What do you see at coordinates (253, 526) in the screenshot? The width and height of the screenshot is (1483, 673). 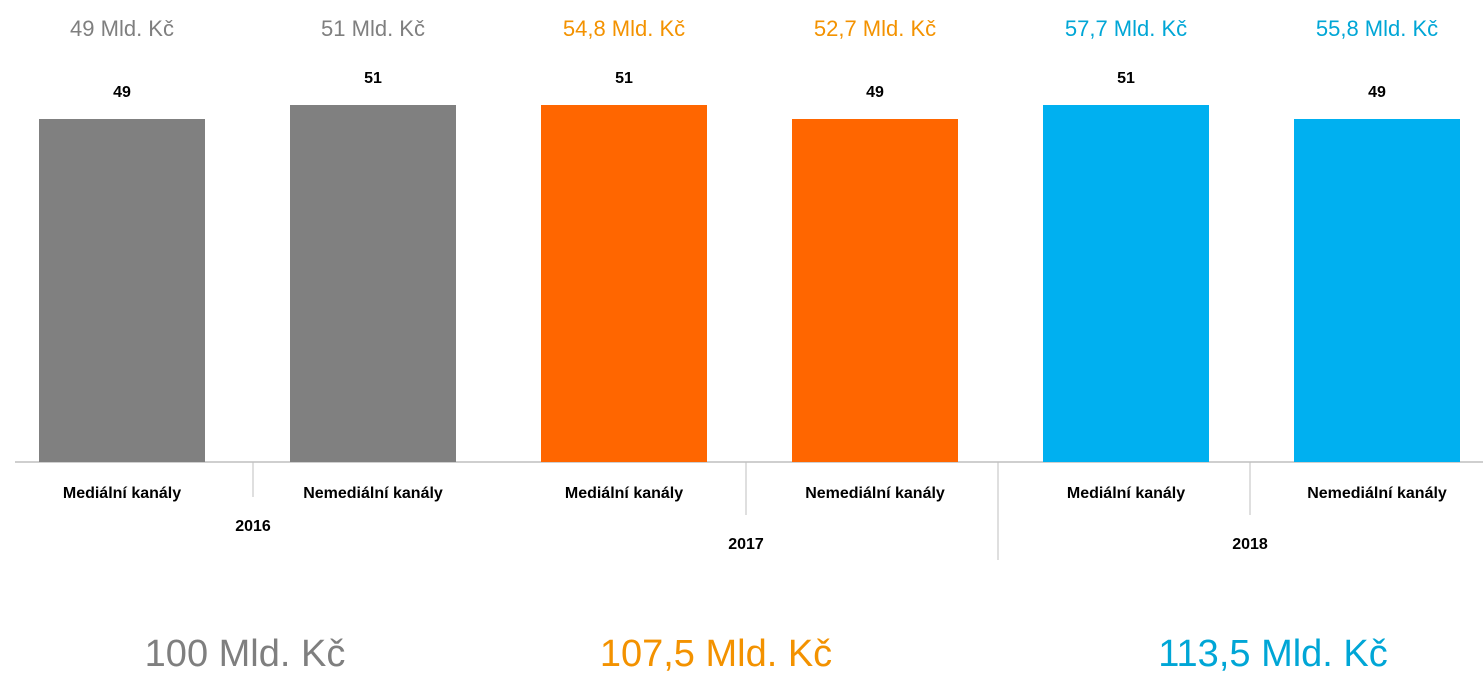 I see `group-label: 2016` at bounding box center [253, 526].